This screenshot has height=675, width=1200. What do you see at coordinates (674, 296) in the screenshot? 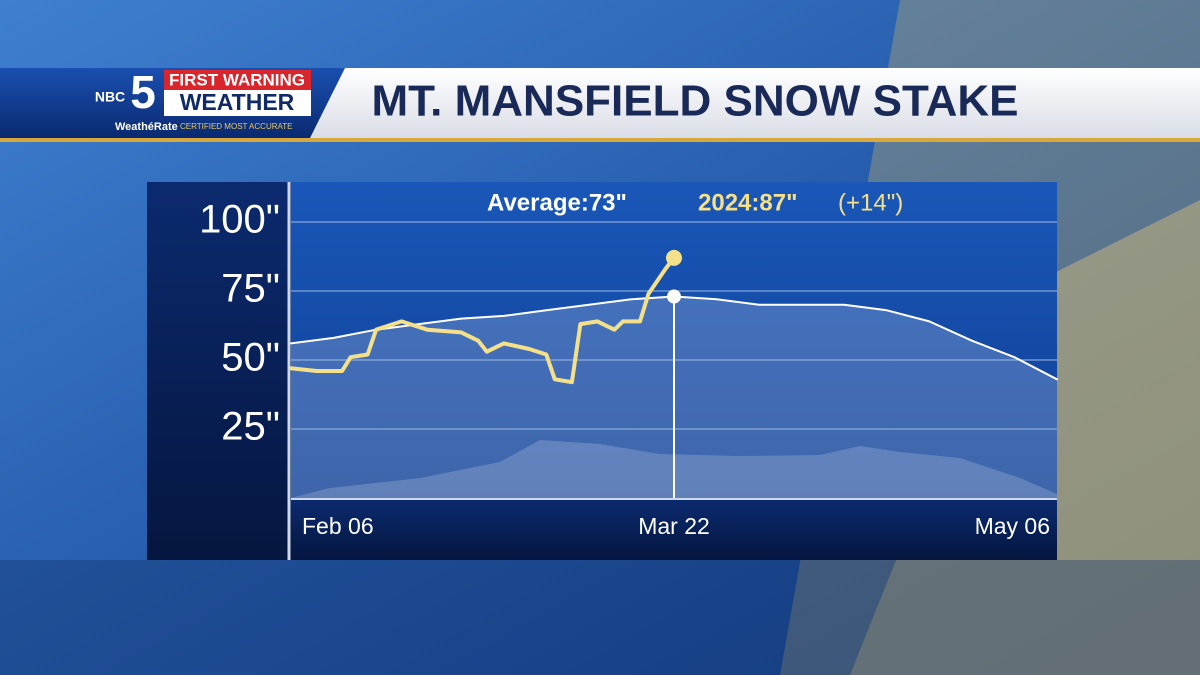
I see `average-dot` at bounding box center [674, 296].